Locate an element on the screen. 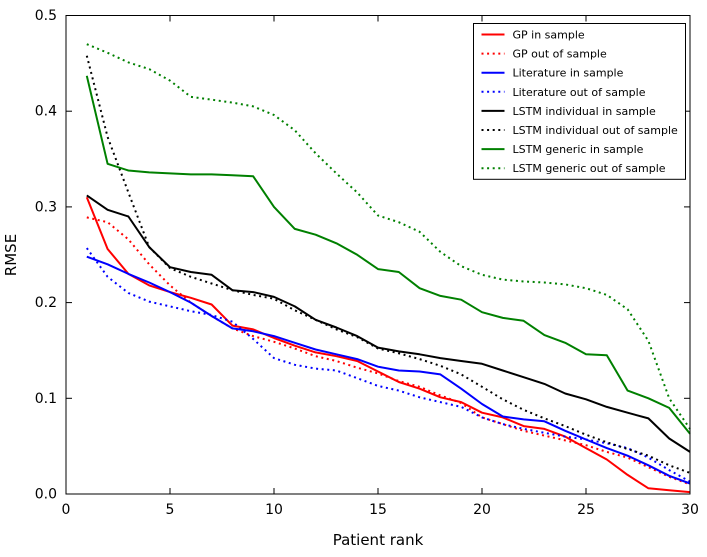 The image size is (707, 557). legend-item-label: Literature out of sample is located at coordinates (579, 92).